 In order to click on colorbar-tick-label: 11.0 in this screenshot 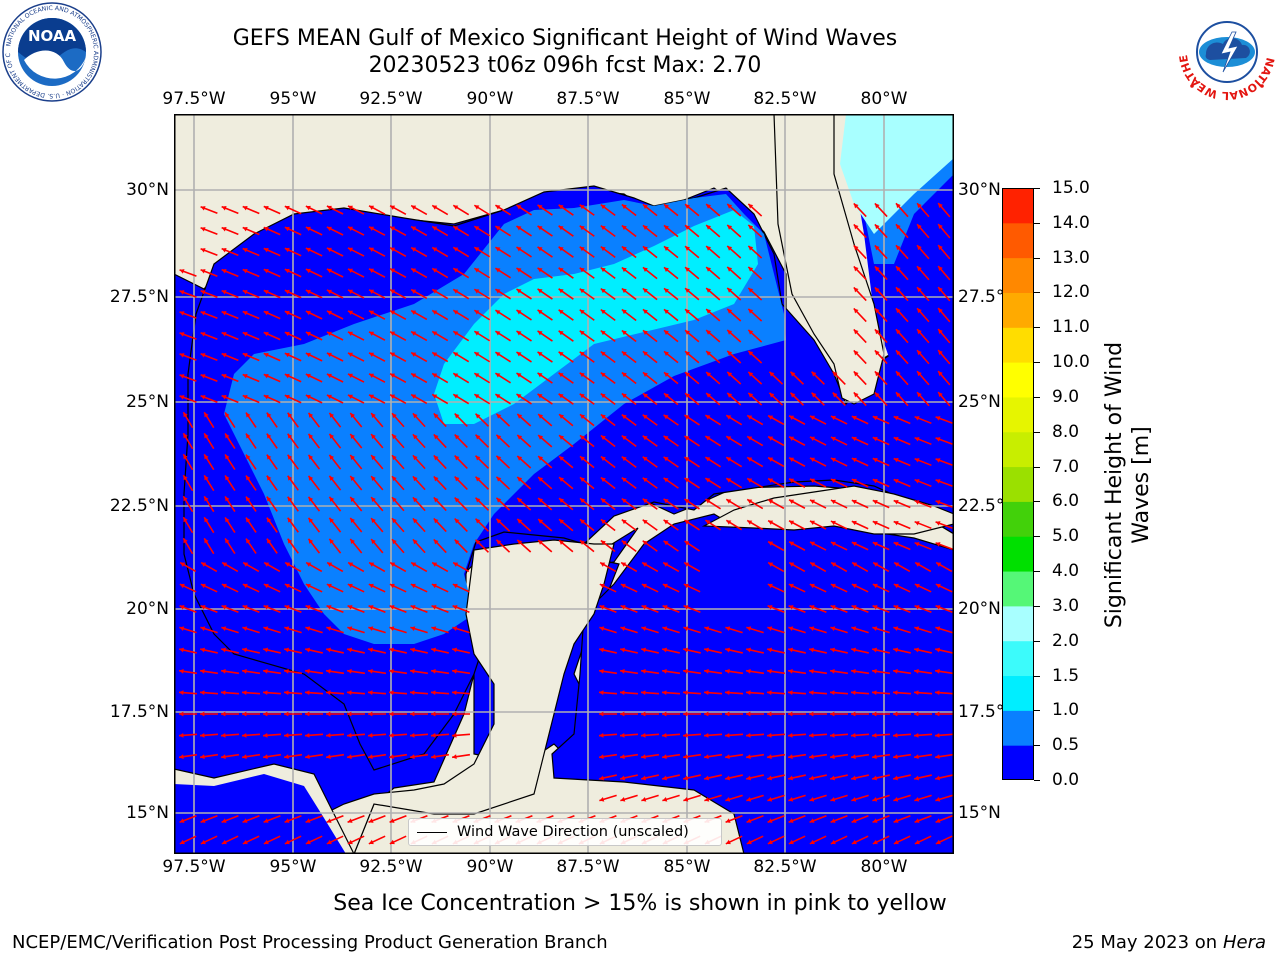, I will do `click(1071, 327)`.